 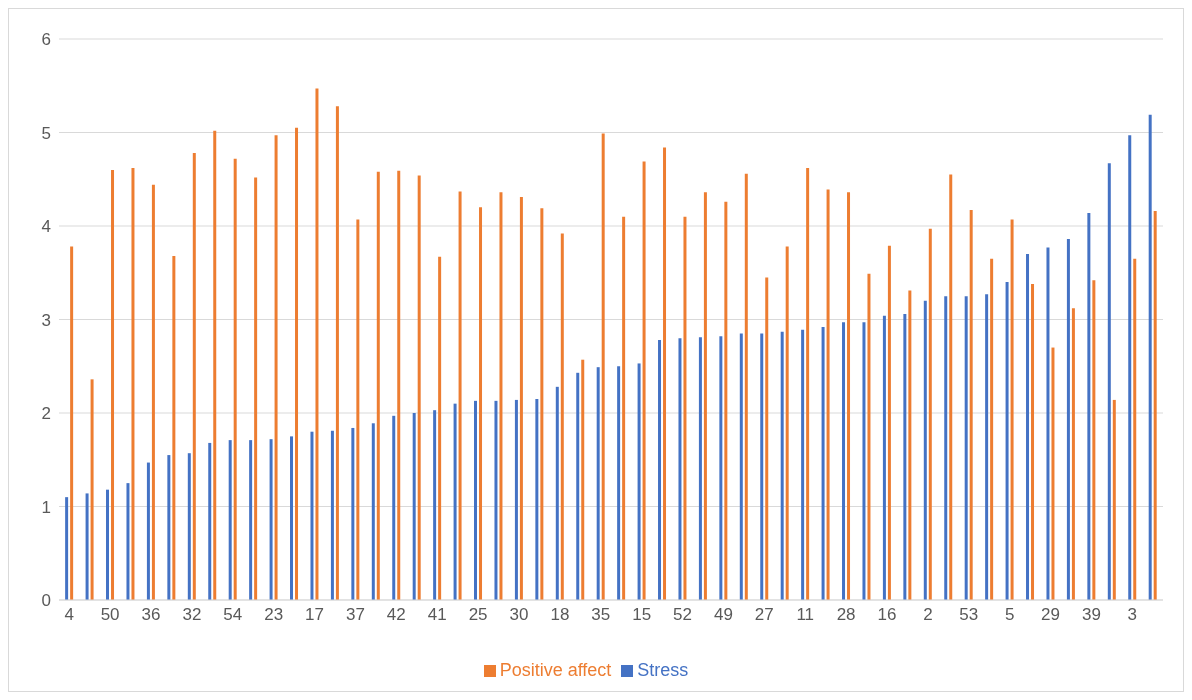 What do you see at coordinates (1009, 615) in the screenshot?
I see `x-tick-label: 5` at bounding box center [1009, 615].